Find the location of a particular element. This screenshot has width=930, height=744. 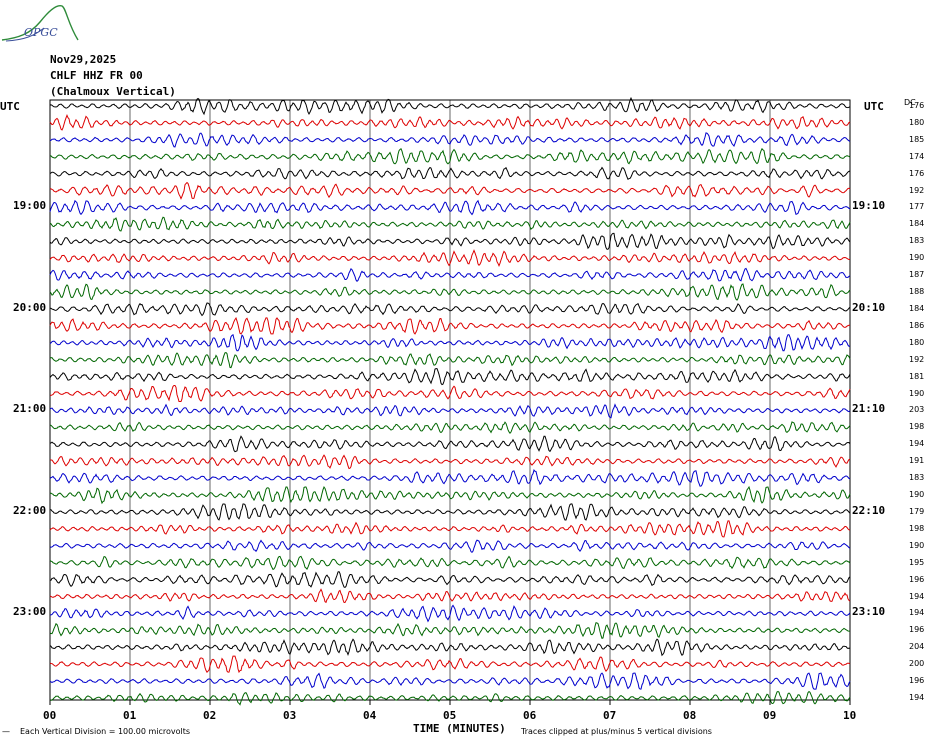

left-utc-label: UTC is located at coordinates (10, 106).